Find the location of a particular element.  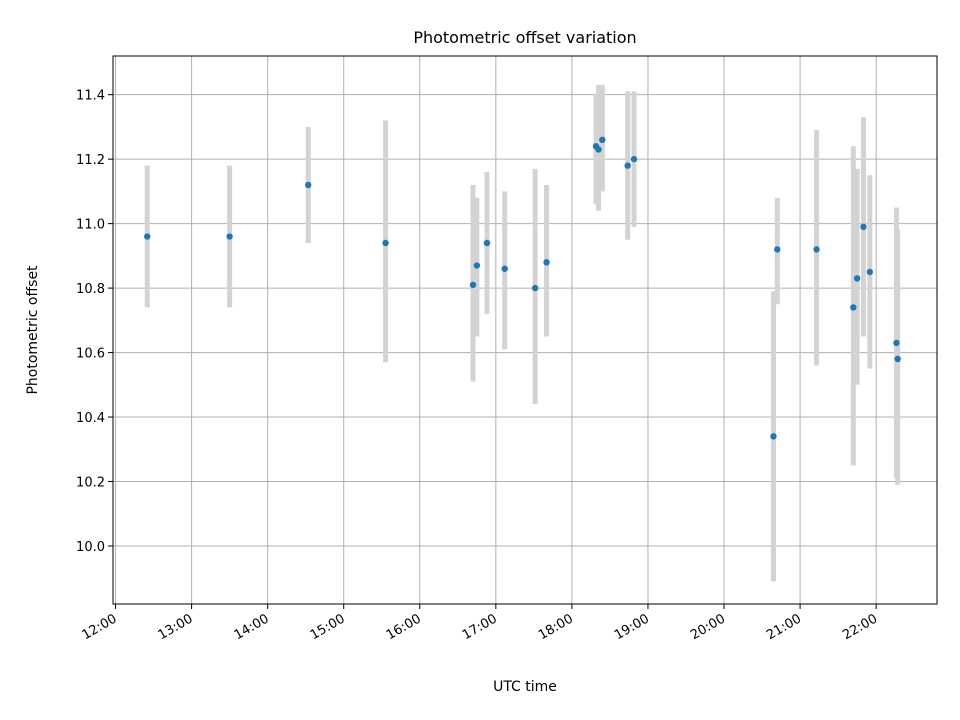

y-axis-ticks: 10.0 10.2 10.4 10.6 10.8 11.0 11.2 11.4 is located at coordinates (94, 322).